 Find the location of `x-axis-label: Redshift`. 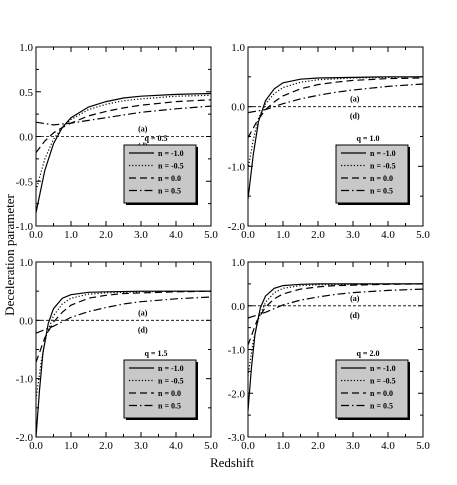

x-axis-label: Redshift is located at coordinates (232, 462).